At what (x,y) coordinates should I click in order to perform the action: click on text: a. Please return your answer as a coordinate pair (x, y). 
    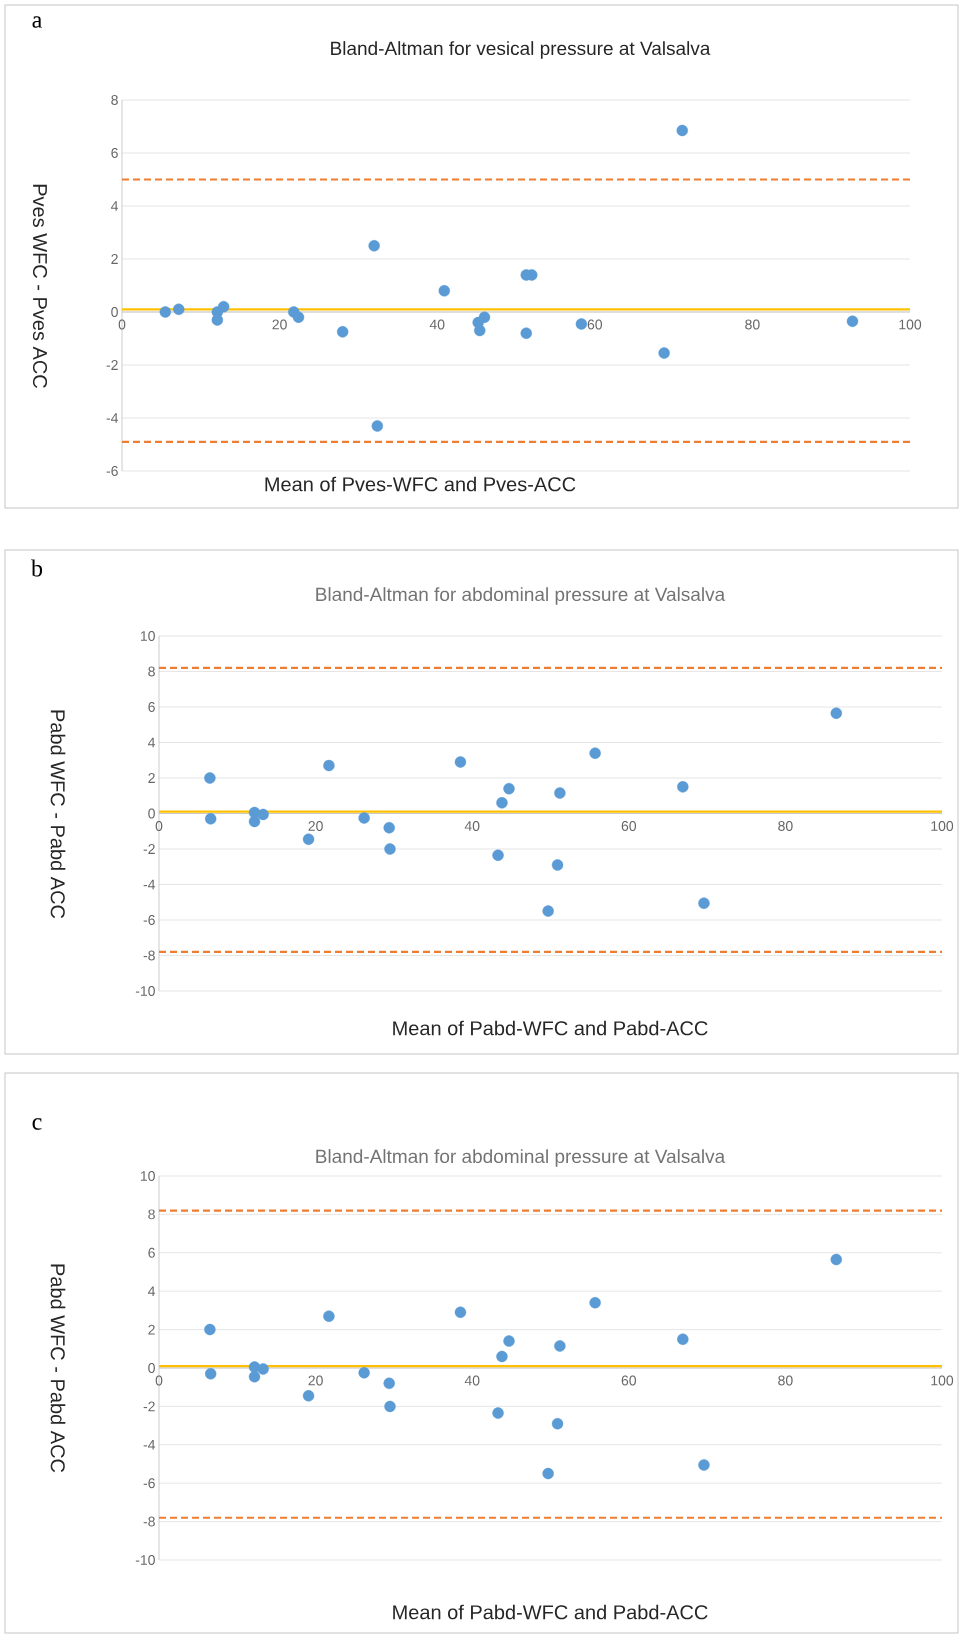
    Looking at the image, I should click on (37, 22).